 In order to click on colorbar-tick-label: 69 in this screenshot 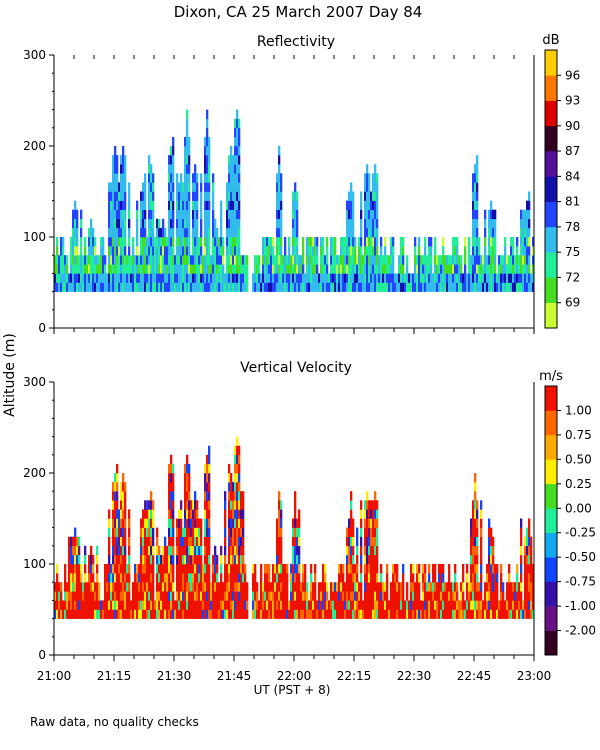, I will do `click(572, 303)`.